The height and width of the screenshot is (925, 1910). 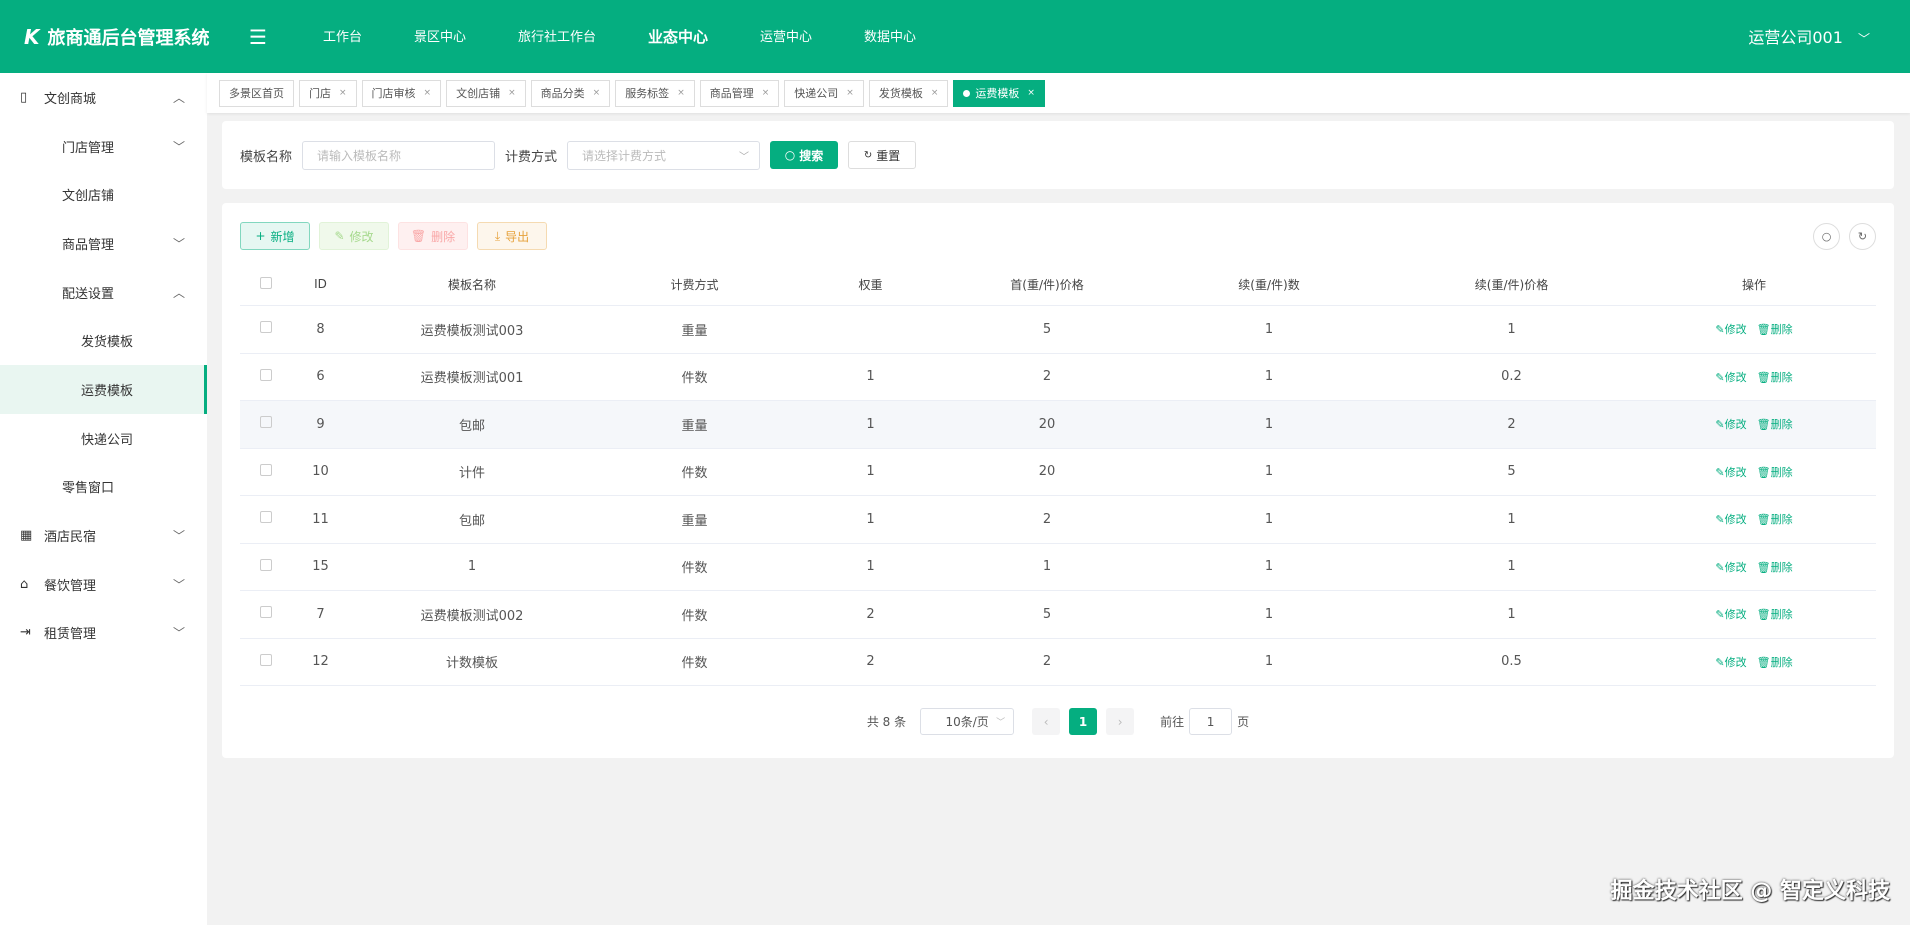 I want to click on tab: 门店审核 ×, so click(x=401, y=93).